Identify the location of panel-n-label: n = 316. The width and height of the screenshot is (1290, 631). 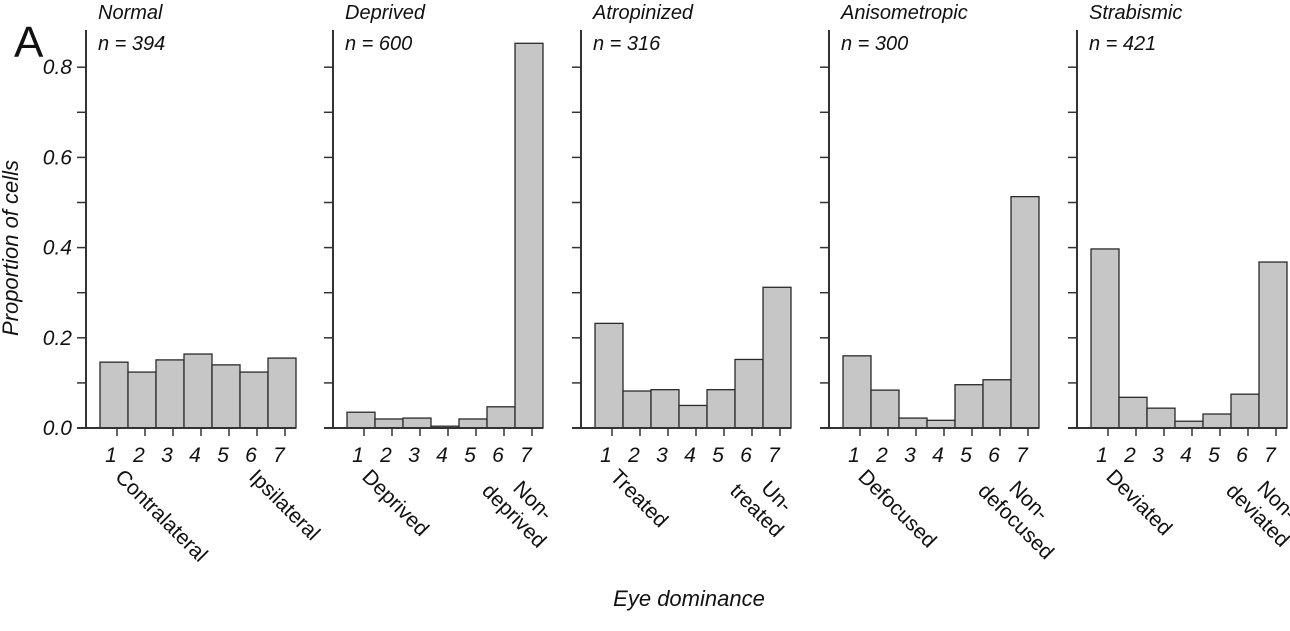
(627, 44).